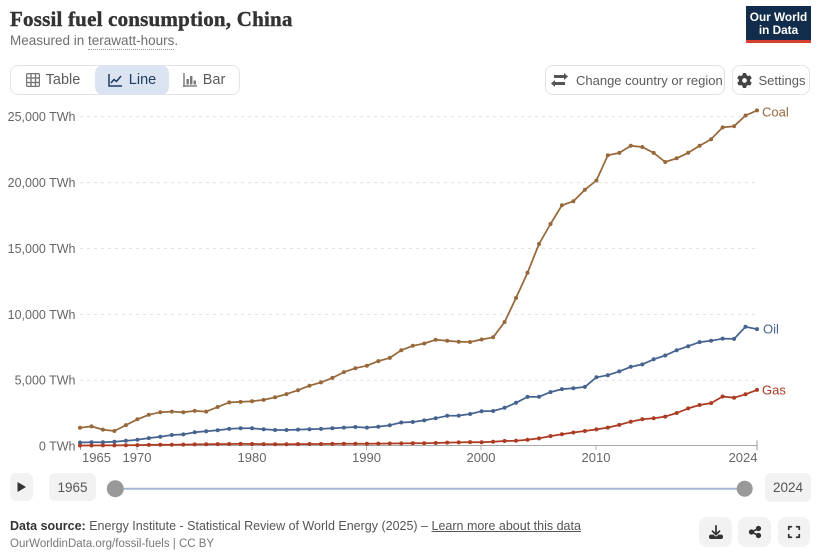 The width and height of the screenshot is (824, 557). Describe the element at coordinates (743, 457) in the screenshot. I see `svg-text: 2024` at that location.